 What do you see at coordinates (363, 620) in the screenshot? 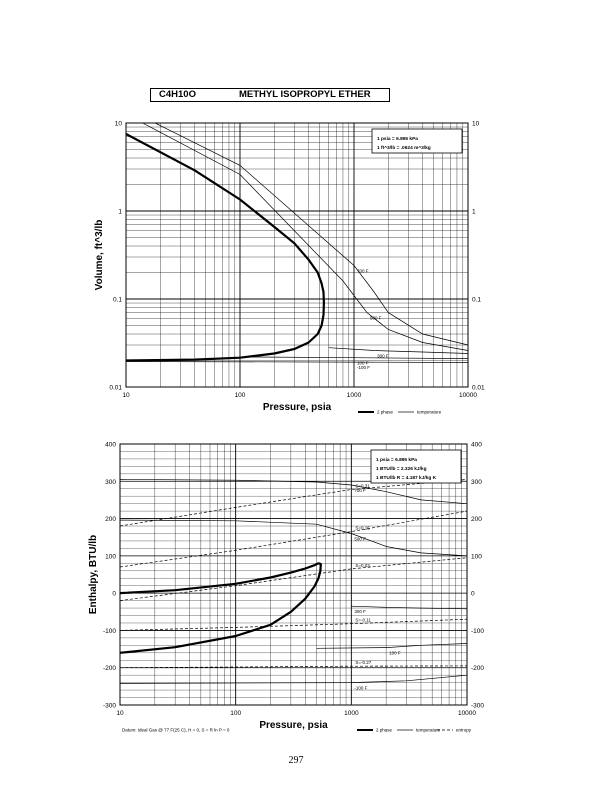
I see `entropy-label: S=-0.11` at bounding box center [363, 620].